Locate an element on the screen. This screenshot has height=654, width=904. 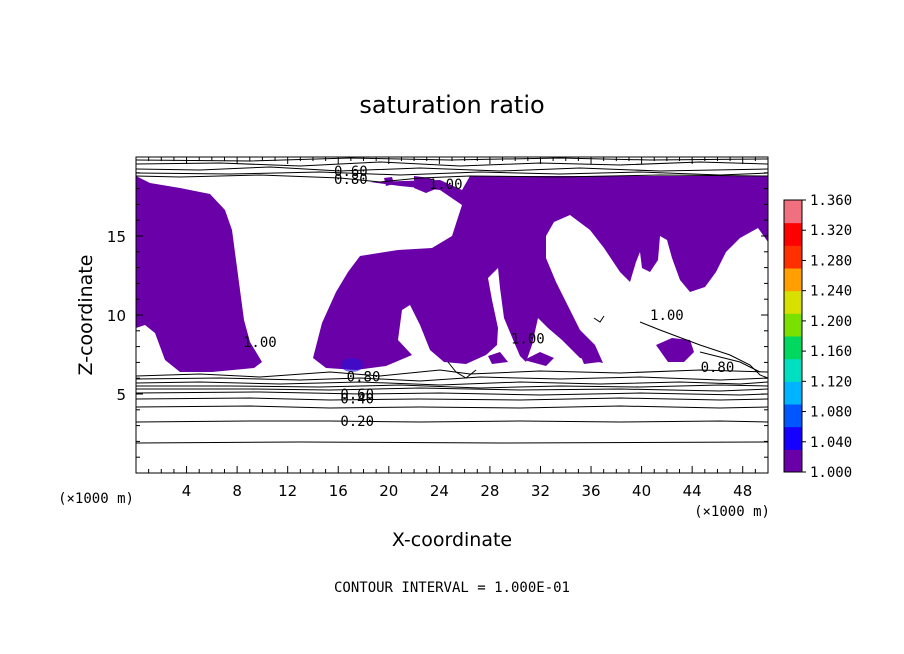
colorbar-tick-label: 1.320 is located at coordinates (831, 231).